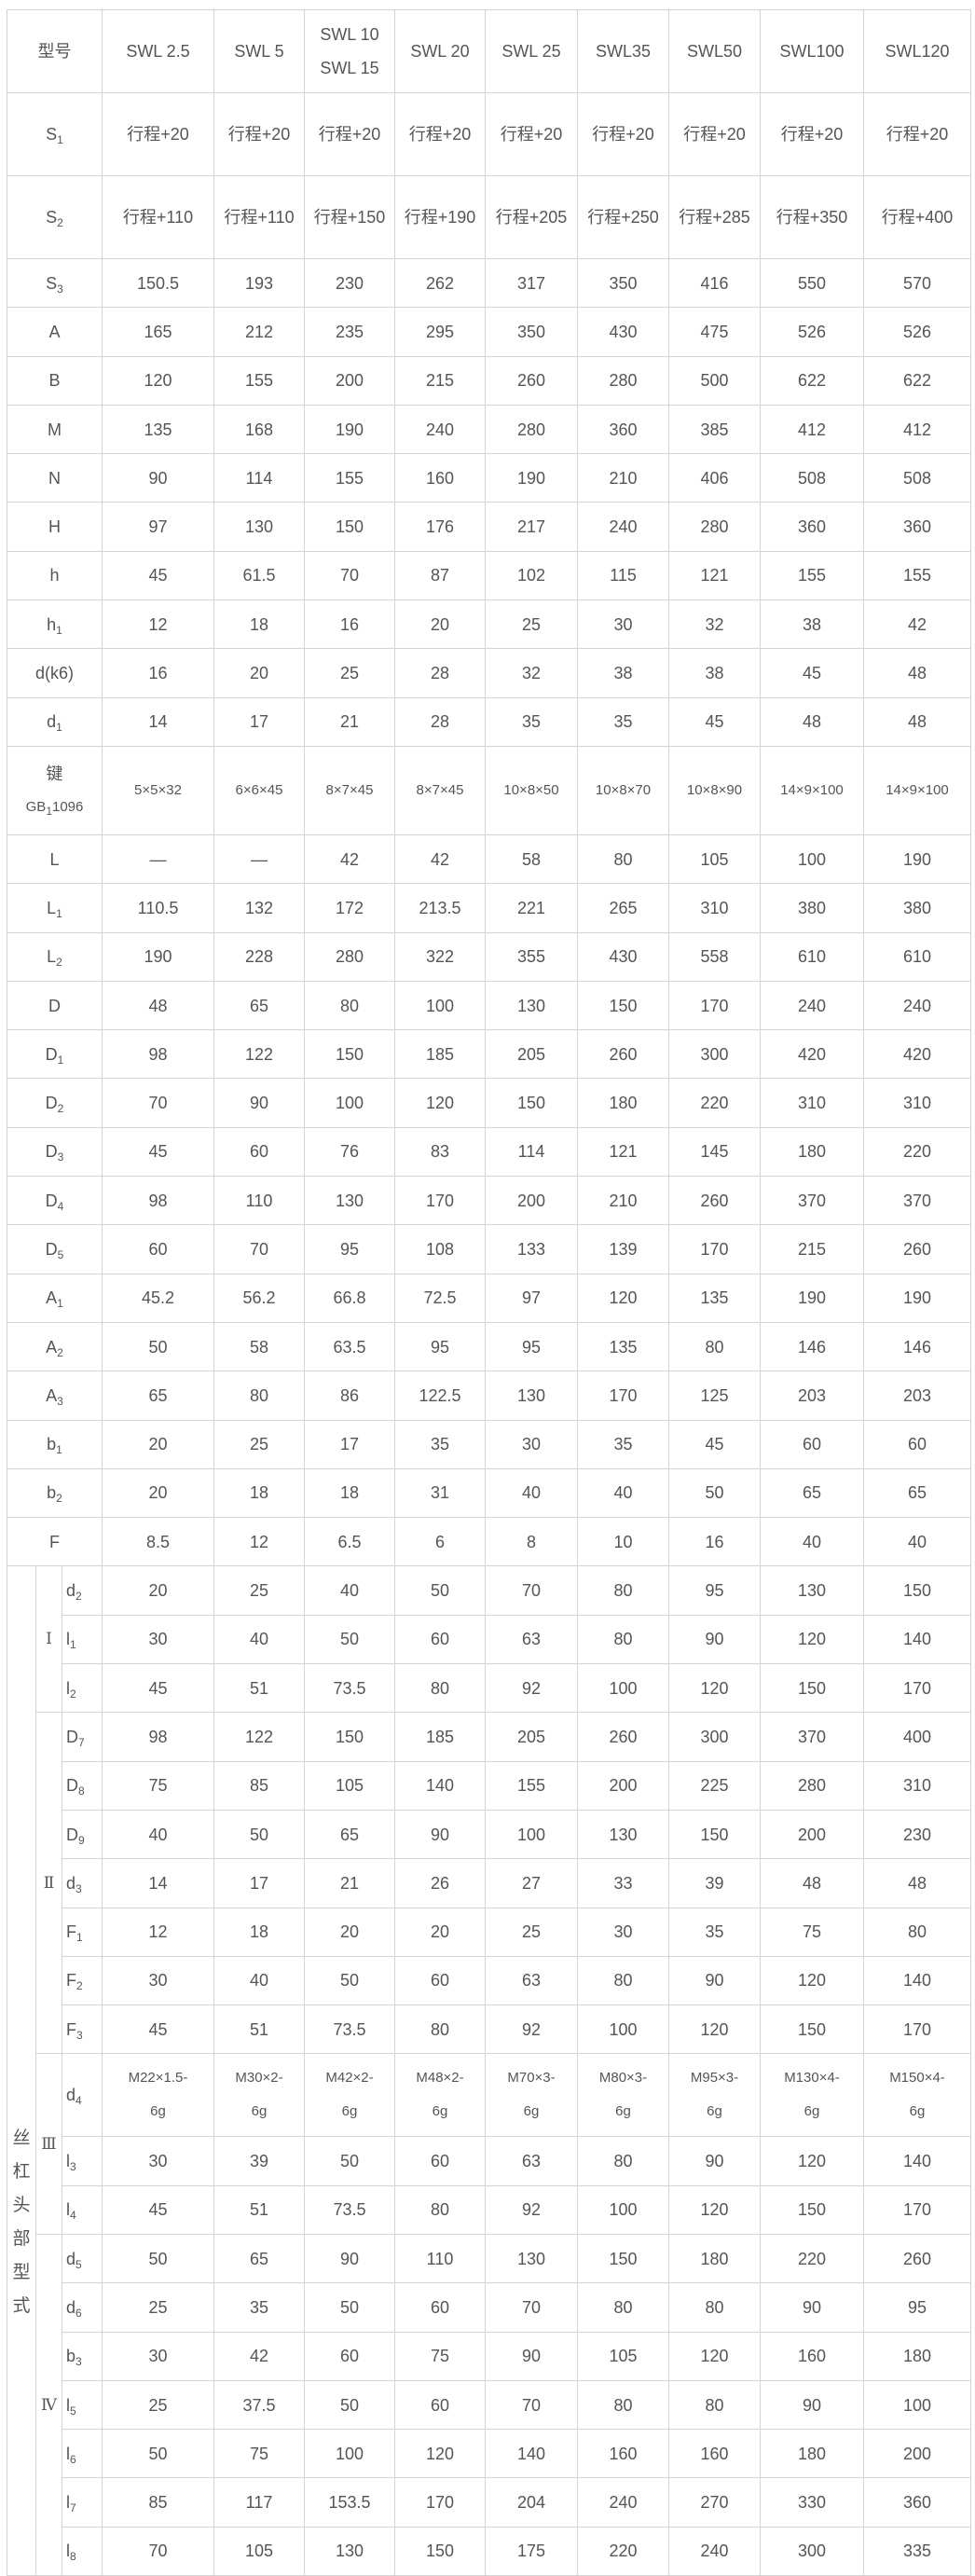 This screenshot has height=2576, width=975. What do you see at coordinates (48, 2404) in the screenshot?
I see `head-type-label: Ⅳ` at bounding box center [48, 2404].